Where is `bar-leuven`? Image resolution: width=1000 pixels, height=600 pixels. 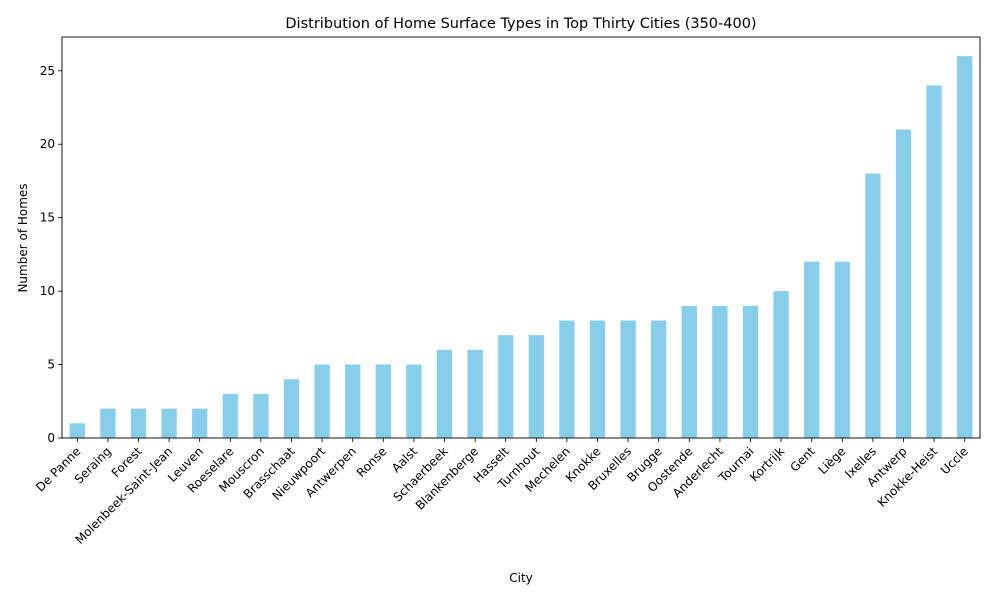 bar-leuven is located at coordinates (200, 423).